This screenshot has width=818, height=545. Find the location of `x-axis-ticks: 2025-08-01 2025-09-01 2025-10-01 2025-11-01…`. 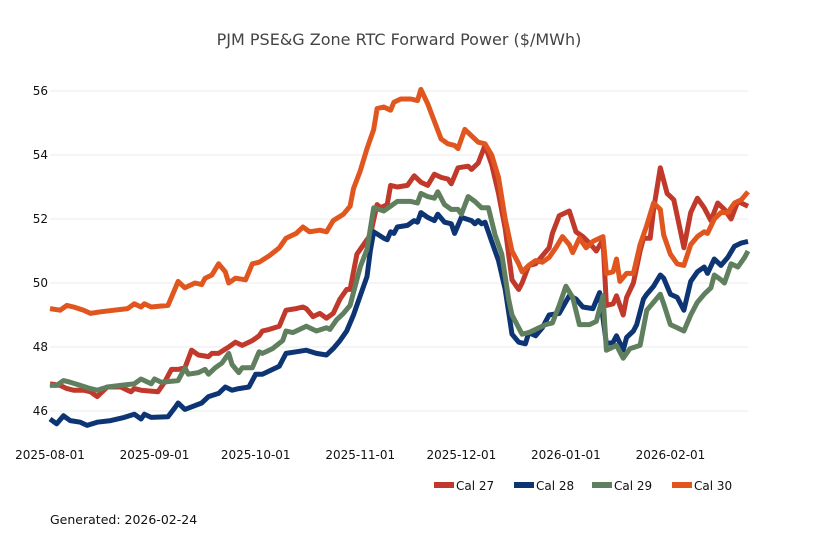

x-axis-ticks: 2025-08-01 2025-09-01 2025-10-01 2025-11-01… is located at coordinates (360, 455).